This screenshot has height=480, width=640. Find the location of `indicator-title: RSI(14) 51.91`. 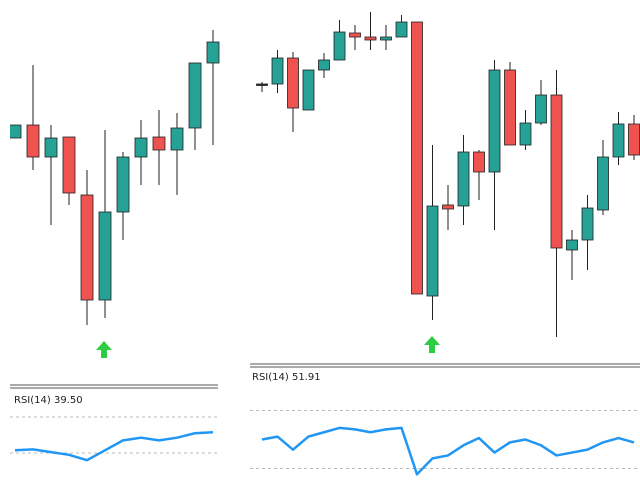

indicator-title: RSI(14) 51.91 is located at coordinates (286, 377).